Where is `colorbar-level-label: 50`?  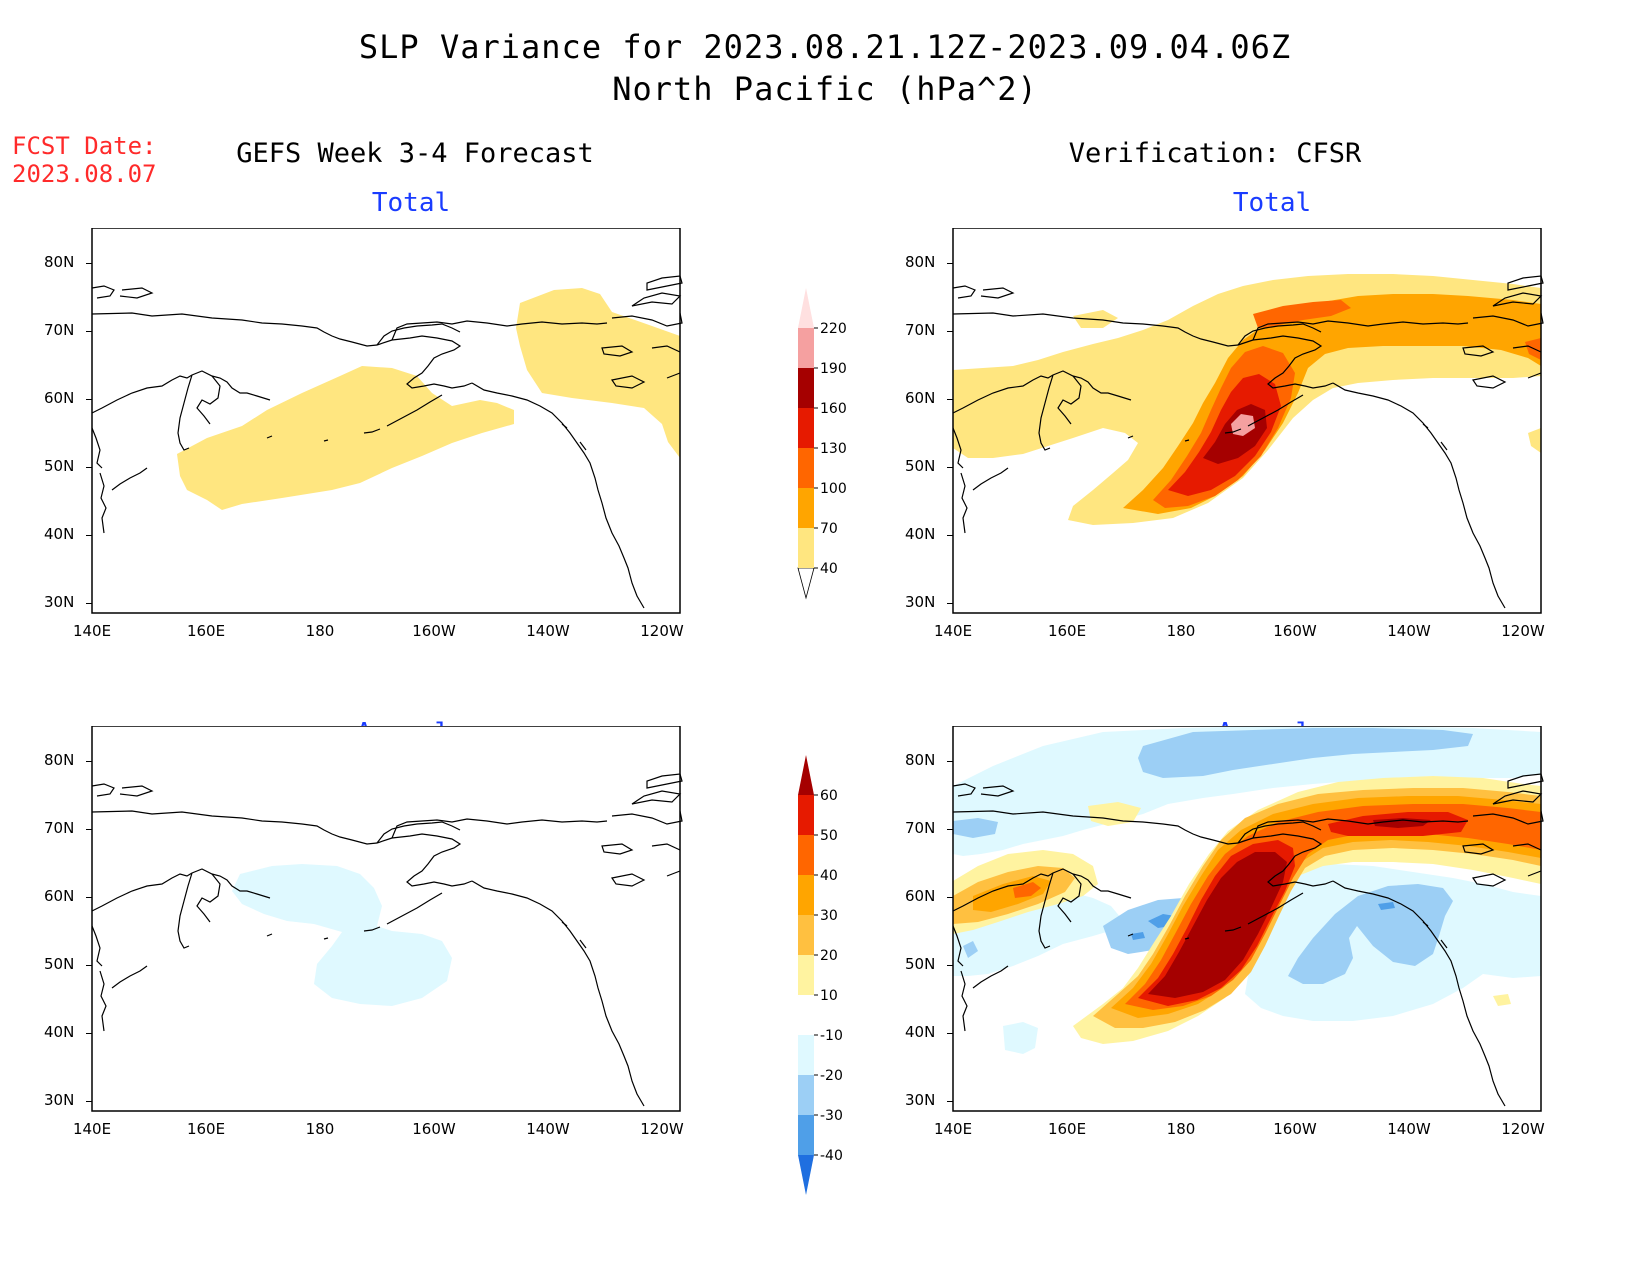 colorbar-level-label: 50 is located at coordinates (829, 836).